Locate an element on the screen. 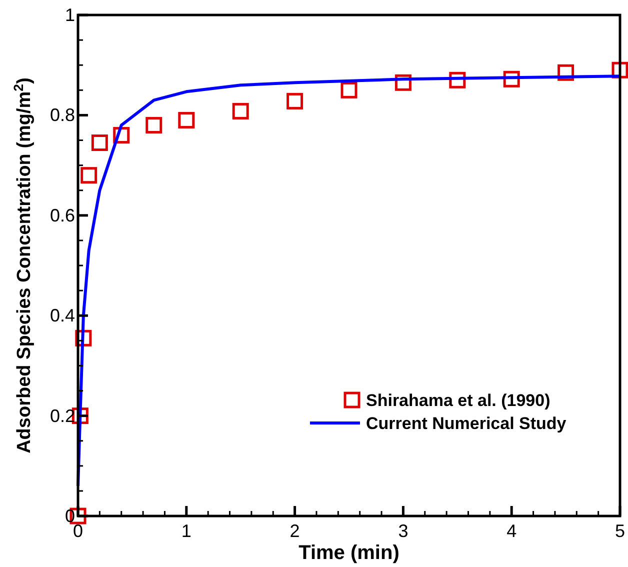 The image size is (628, 567). y-tick-label: 1 is located at coordinates (69, 15).